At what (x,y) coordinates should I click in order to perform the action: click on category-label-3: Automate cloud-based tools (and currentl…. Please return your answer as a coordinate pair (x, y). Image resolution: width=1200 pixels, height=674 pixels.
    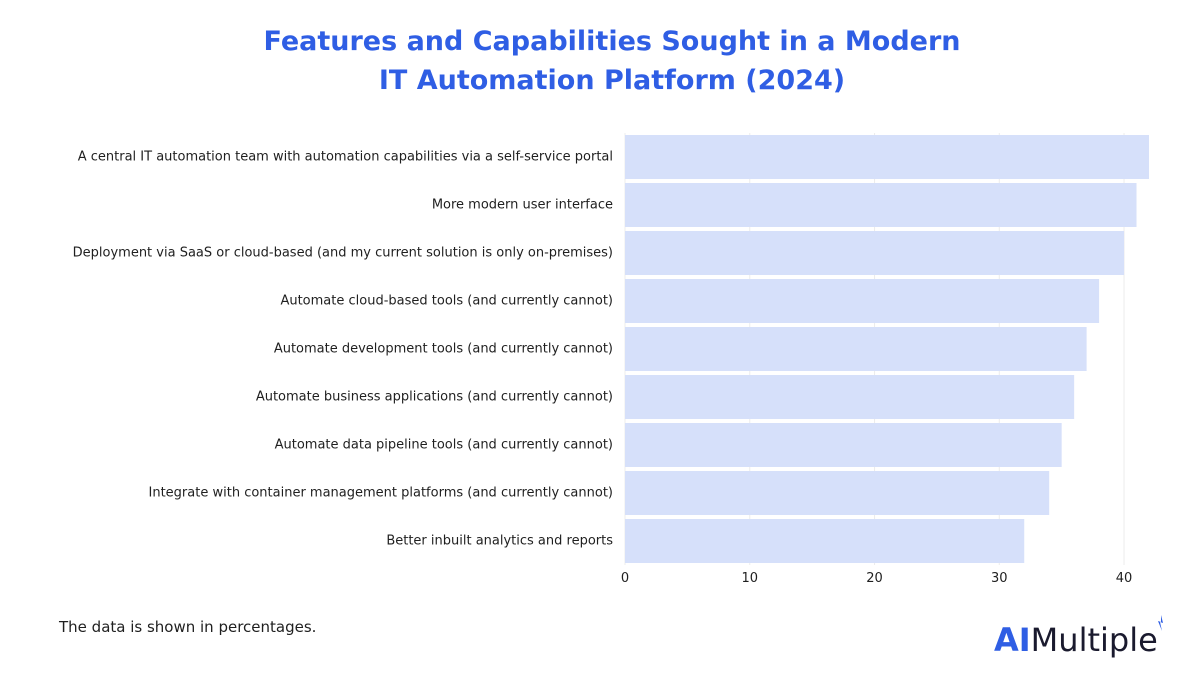
    Looking at the image, I should click on (446, 301).